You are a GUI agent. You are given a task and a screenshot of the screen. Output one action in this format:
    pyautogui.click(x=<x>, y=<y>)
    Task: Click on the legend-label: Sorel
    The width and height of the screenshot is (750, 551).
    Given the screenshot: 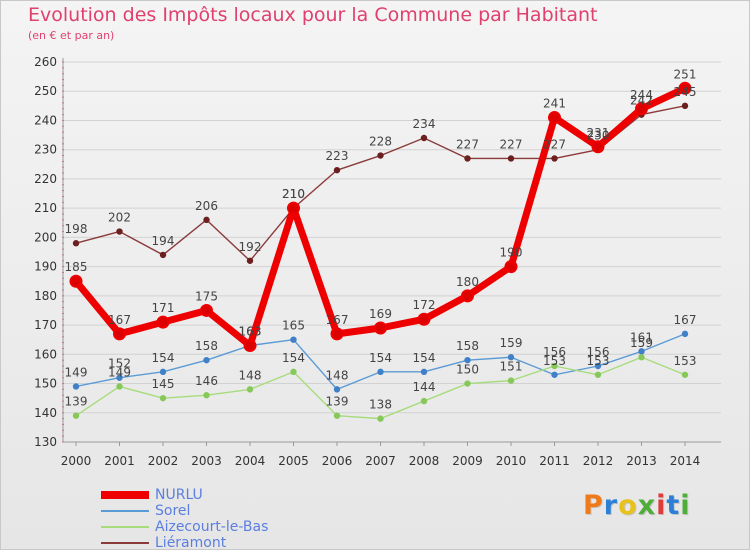 What is the action you would take?
    pyautogui.click(x=173, y=511)
    